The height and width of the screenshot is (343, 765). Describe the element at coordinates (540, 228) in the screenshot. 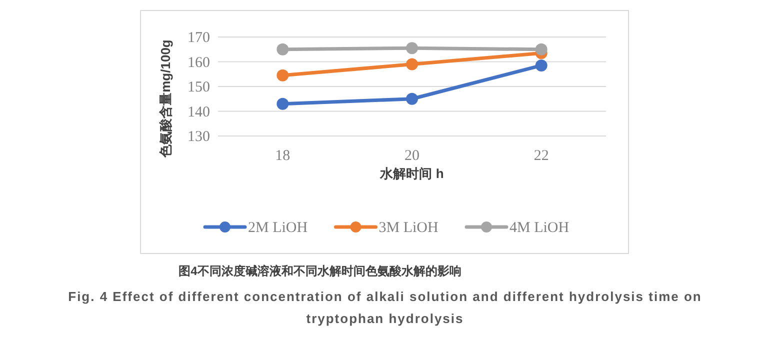

I see `legend-label: 4M LiOH` at that location.